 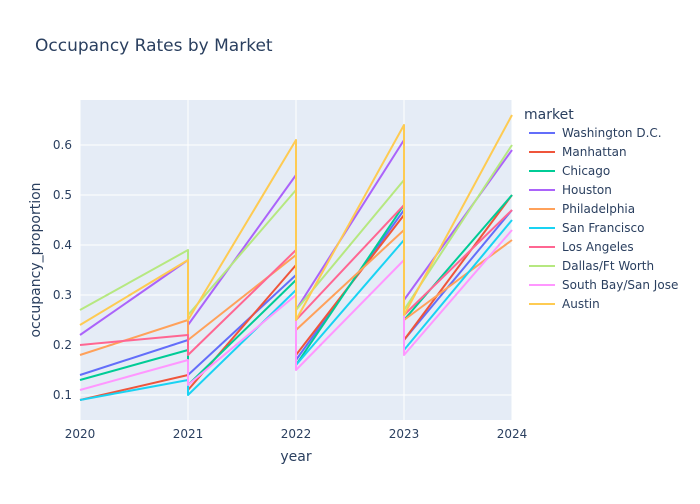 I want to click on x-tick-label: 2021, so click(x=188, y=434).